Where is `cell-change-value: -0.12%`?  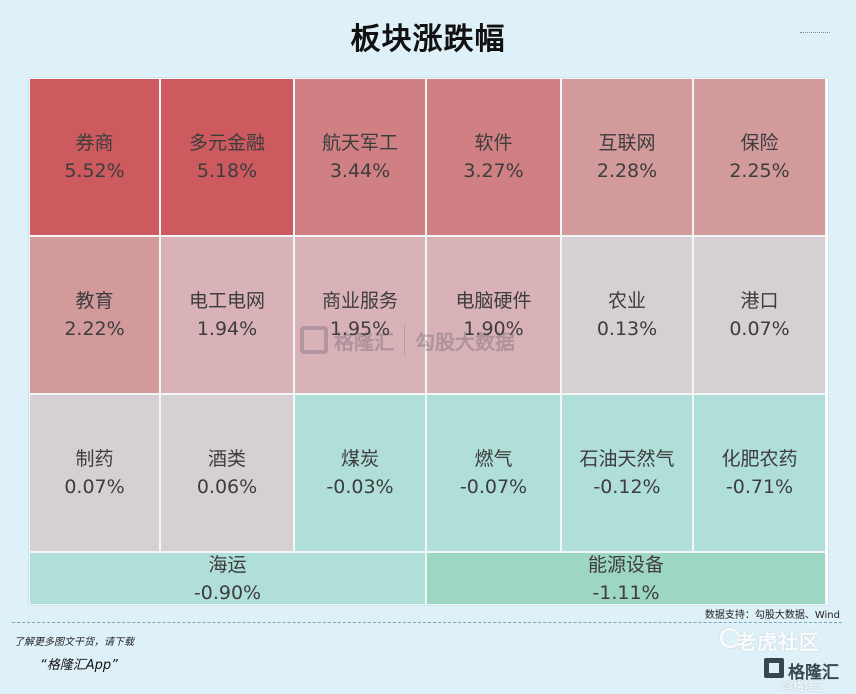 cell-change-value: -0.12% is located at coordinates (627, 487).